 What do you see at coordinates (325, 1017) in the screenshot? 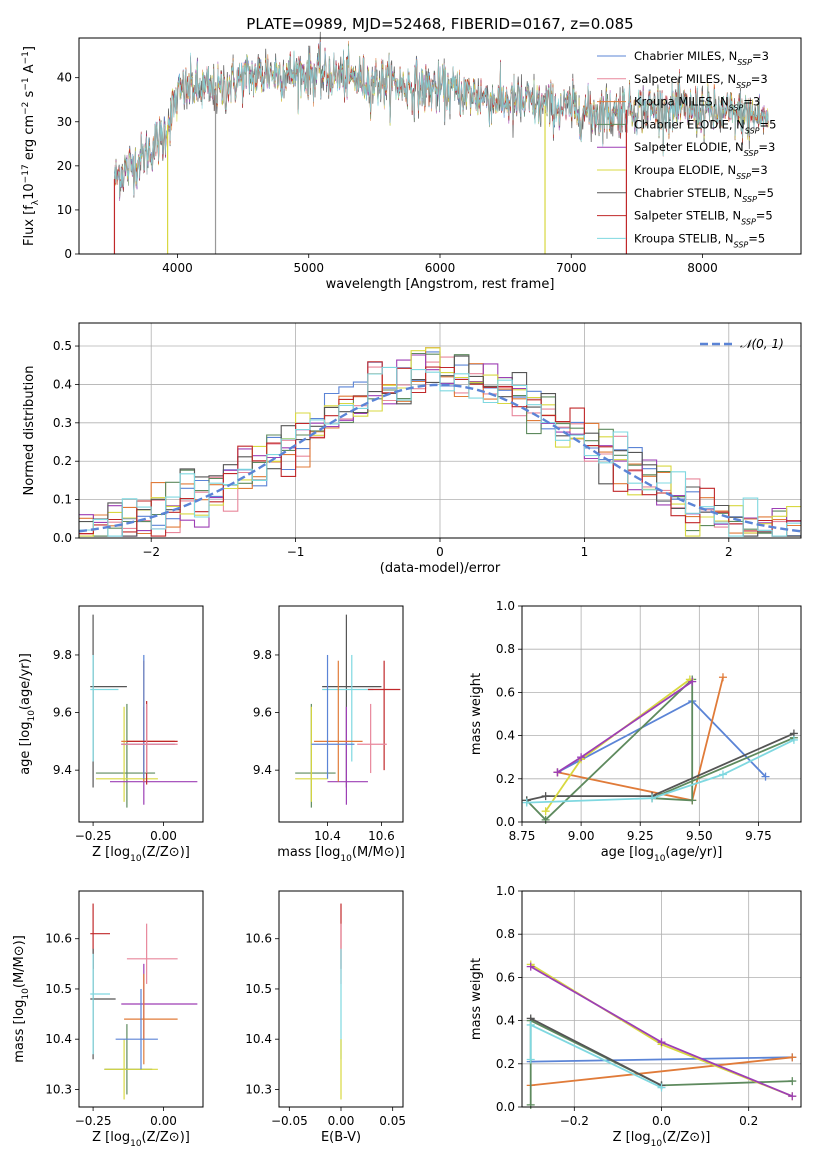
I see `axes-ebv-mass: −0.05 0.00 0.05 10.3 10.4 10.5 10.6 E(B-V)` at bounding box center [325, 1017].